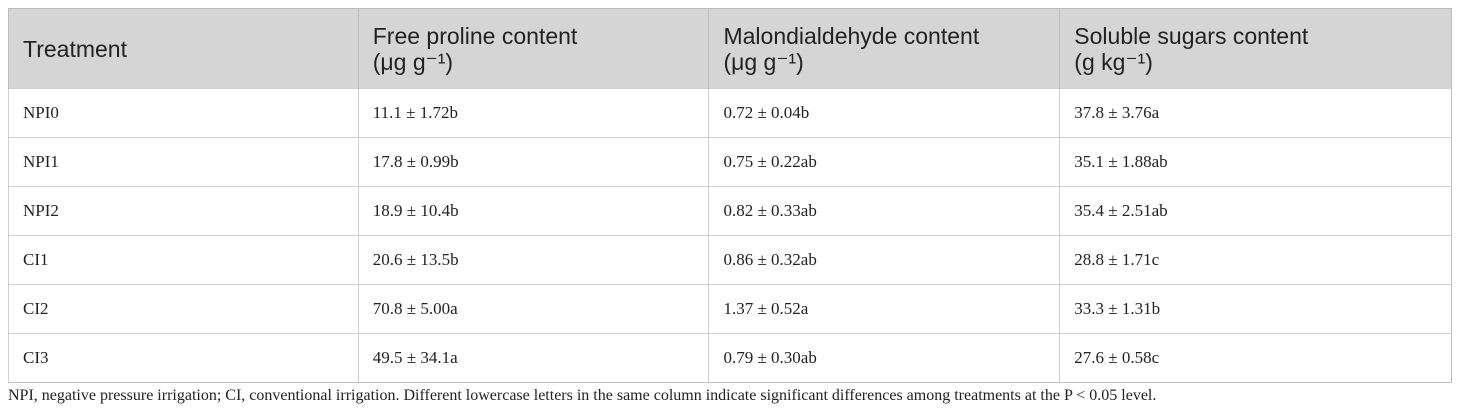  I want to click on table-cell: 20.6 ± 13.5b, so click(533, 260).